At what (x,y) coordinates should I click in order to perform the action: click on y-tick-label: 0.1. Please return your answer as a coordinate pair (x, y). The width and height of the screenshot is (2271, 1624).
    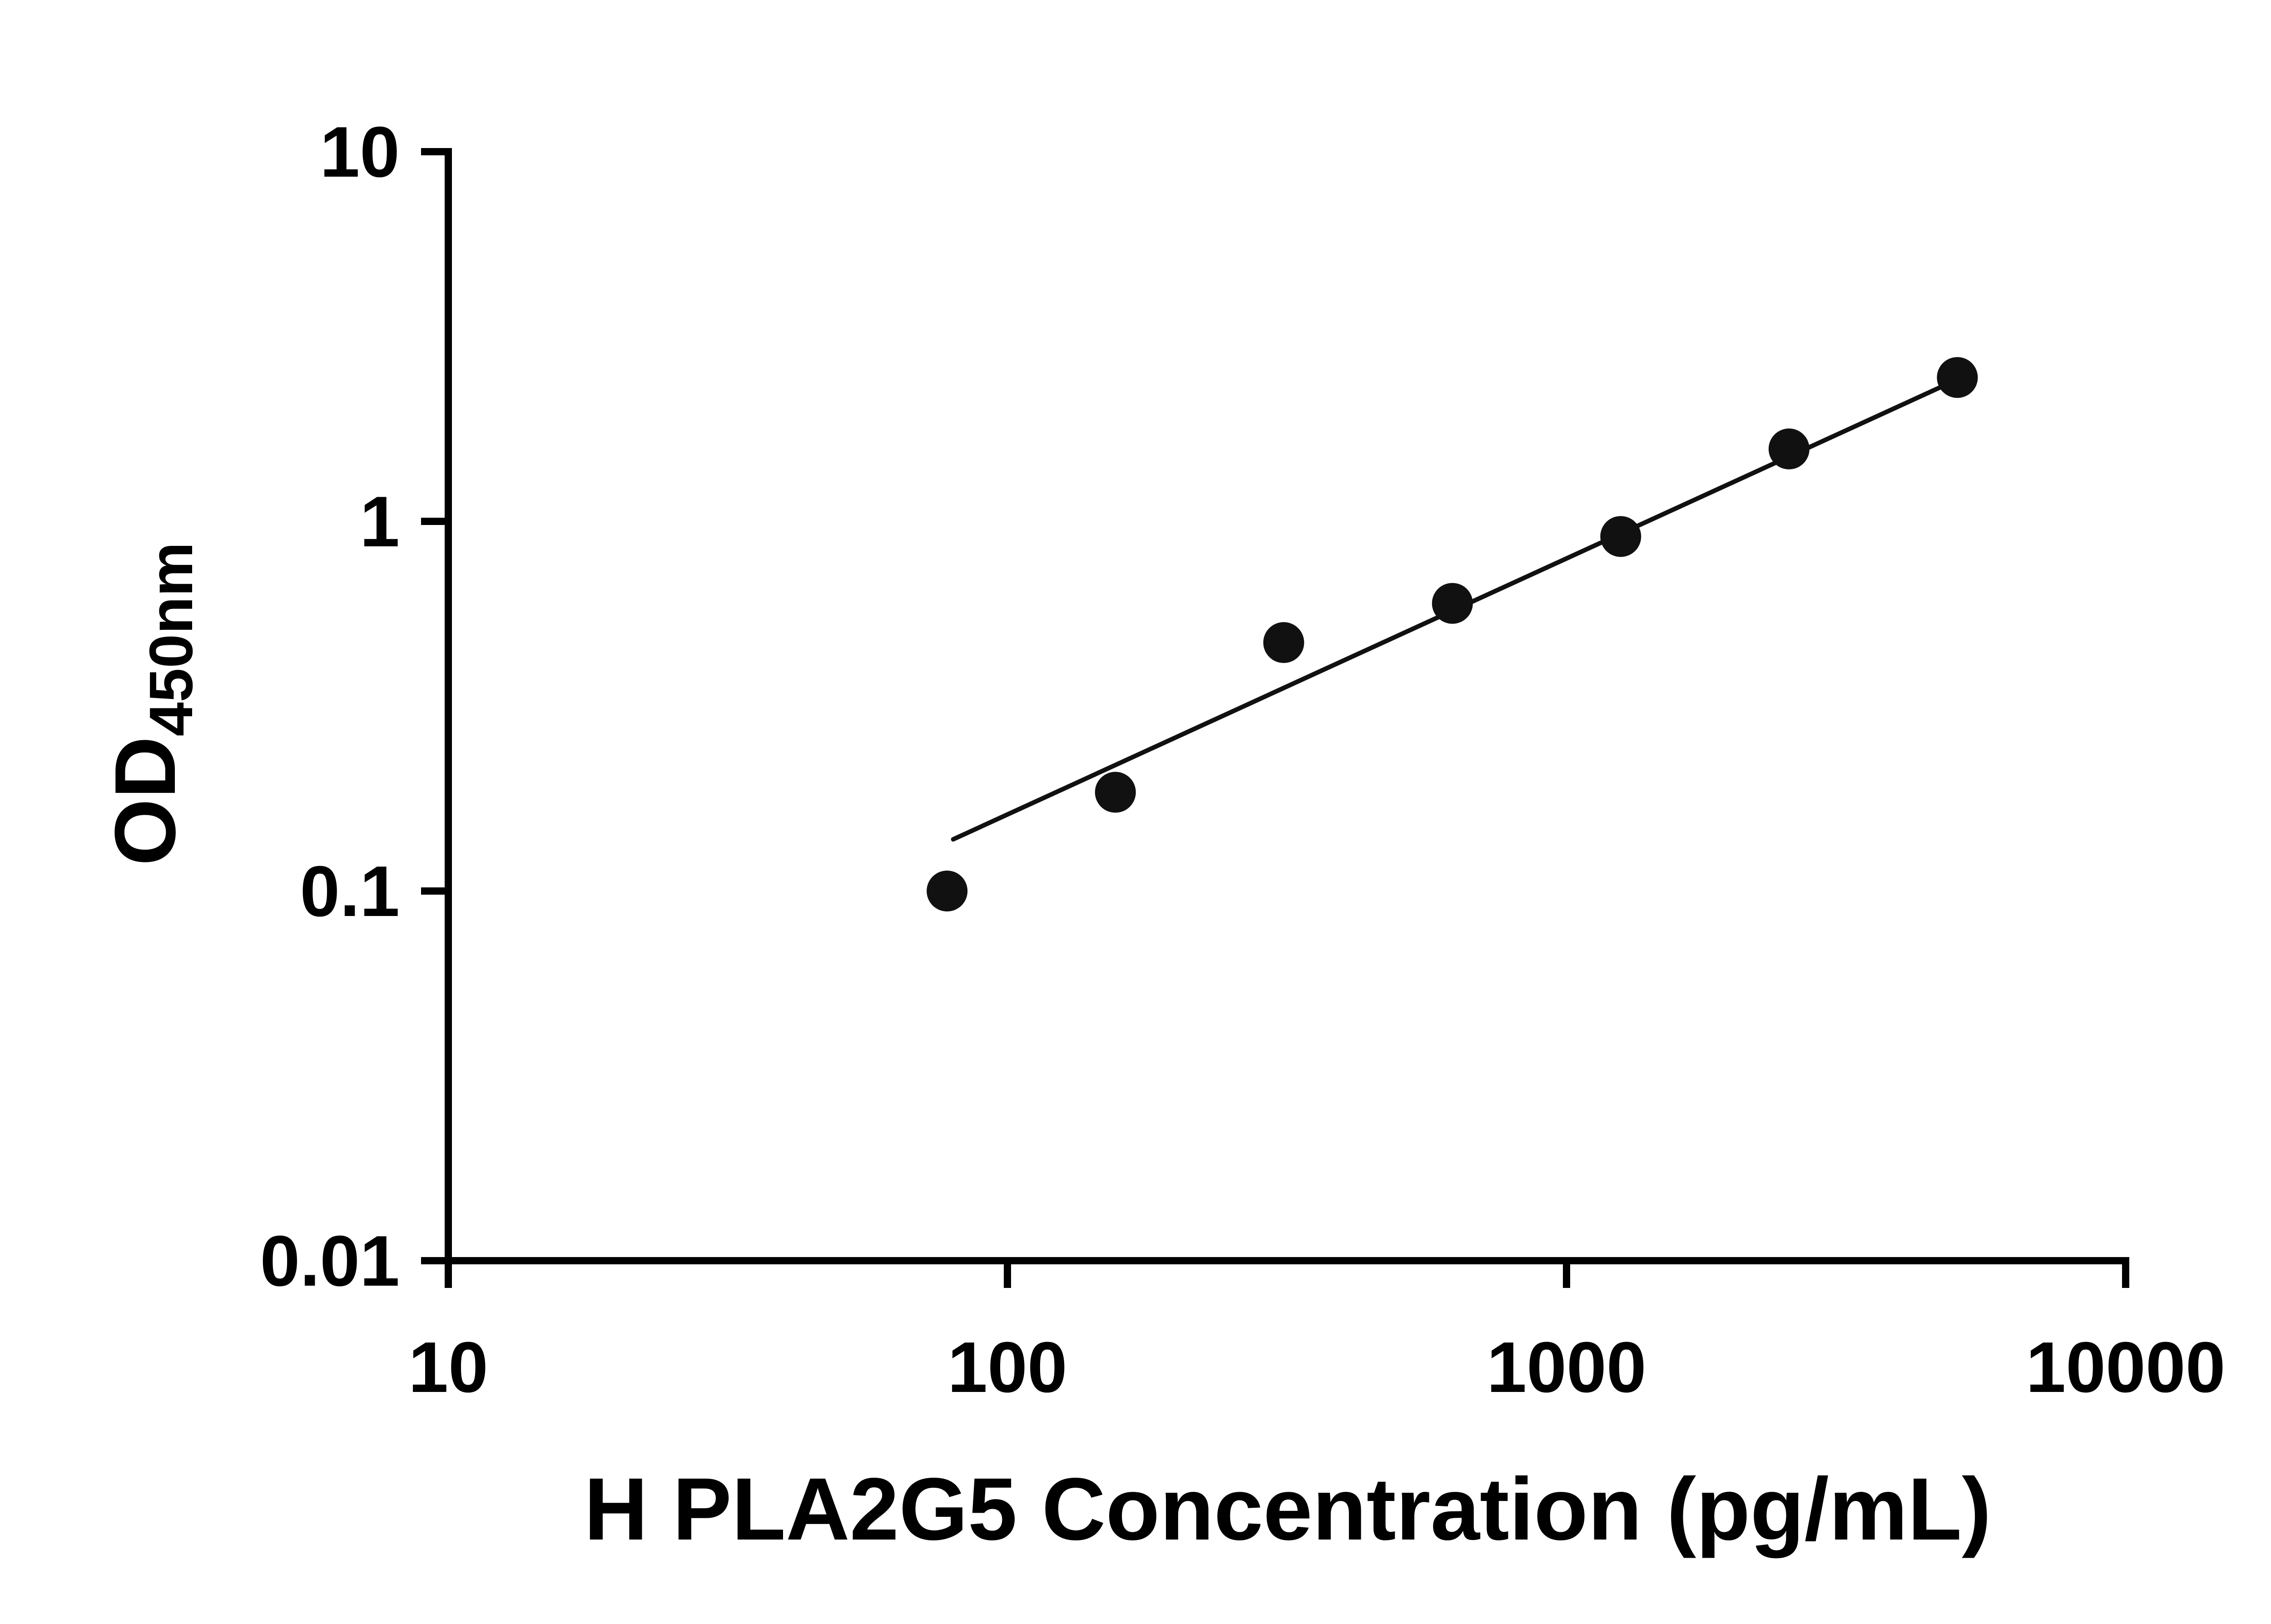
    Looking at the image, I should click on (350, 891).